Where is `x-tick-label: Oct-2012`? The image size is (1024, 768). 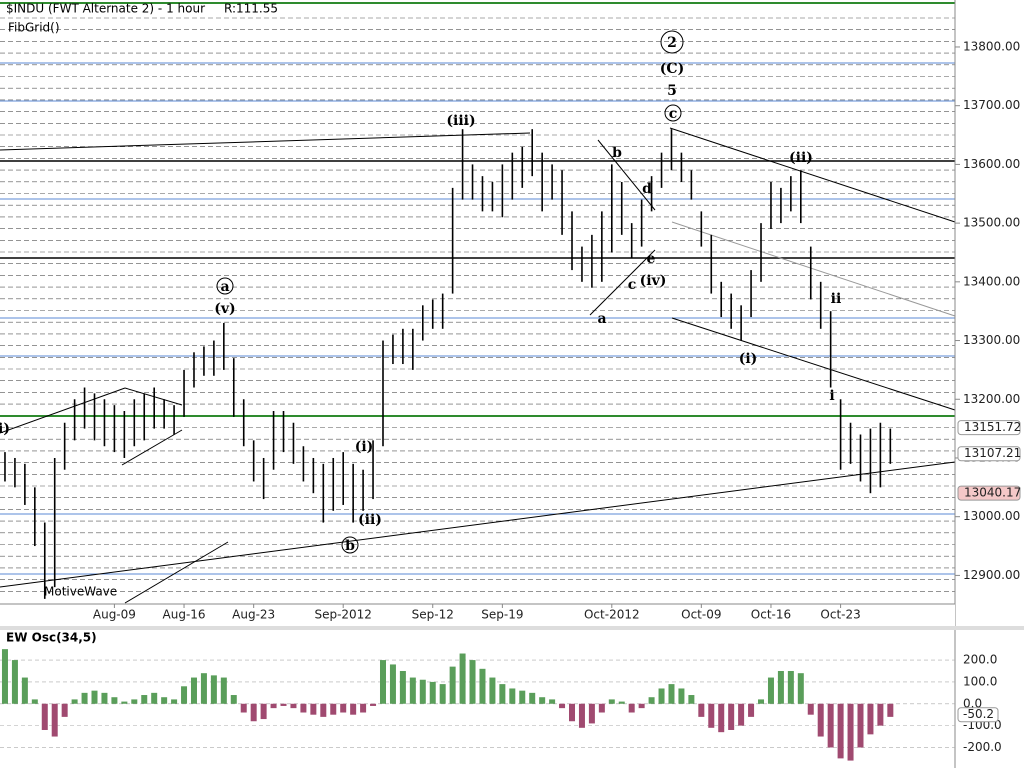 x-tick-label: Oct-2012 is located at coordinates (612, 615).